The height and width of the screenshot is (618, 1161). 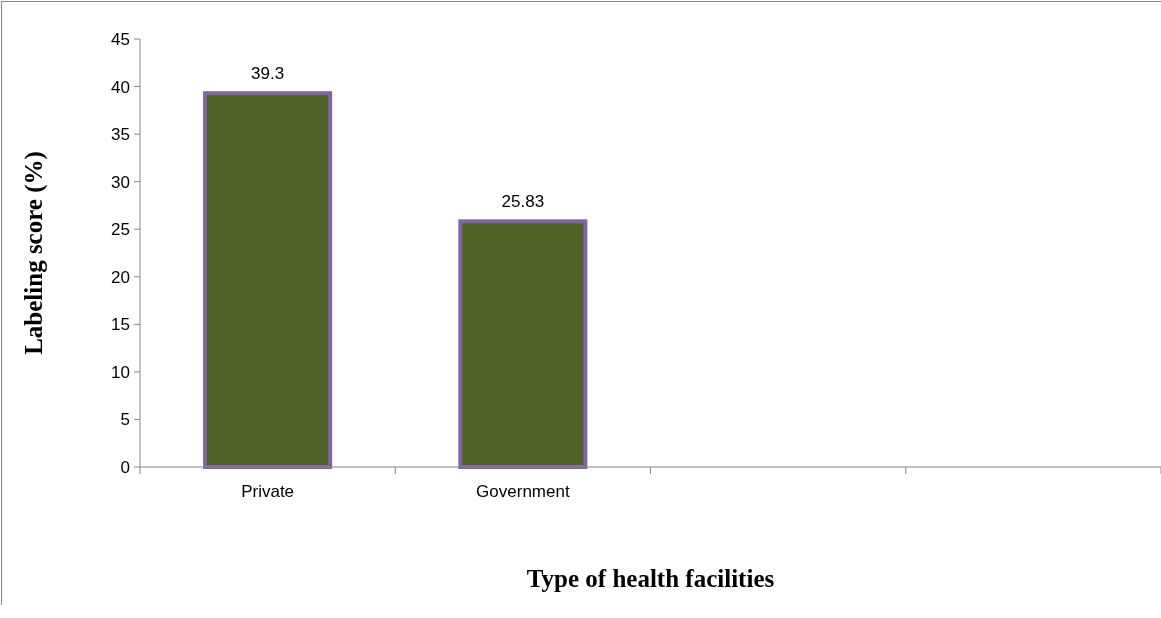 I want to click on y-tick-label: 30, so click(x=120, y=182).